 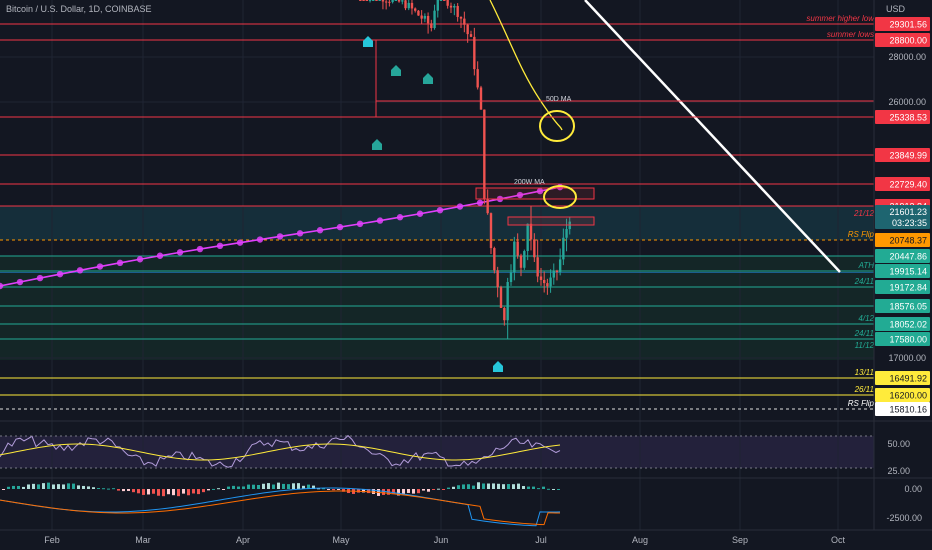 I want to click on currency-label: USD, so click(x=896, y=9).